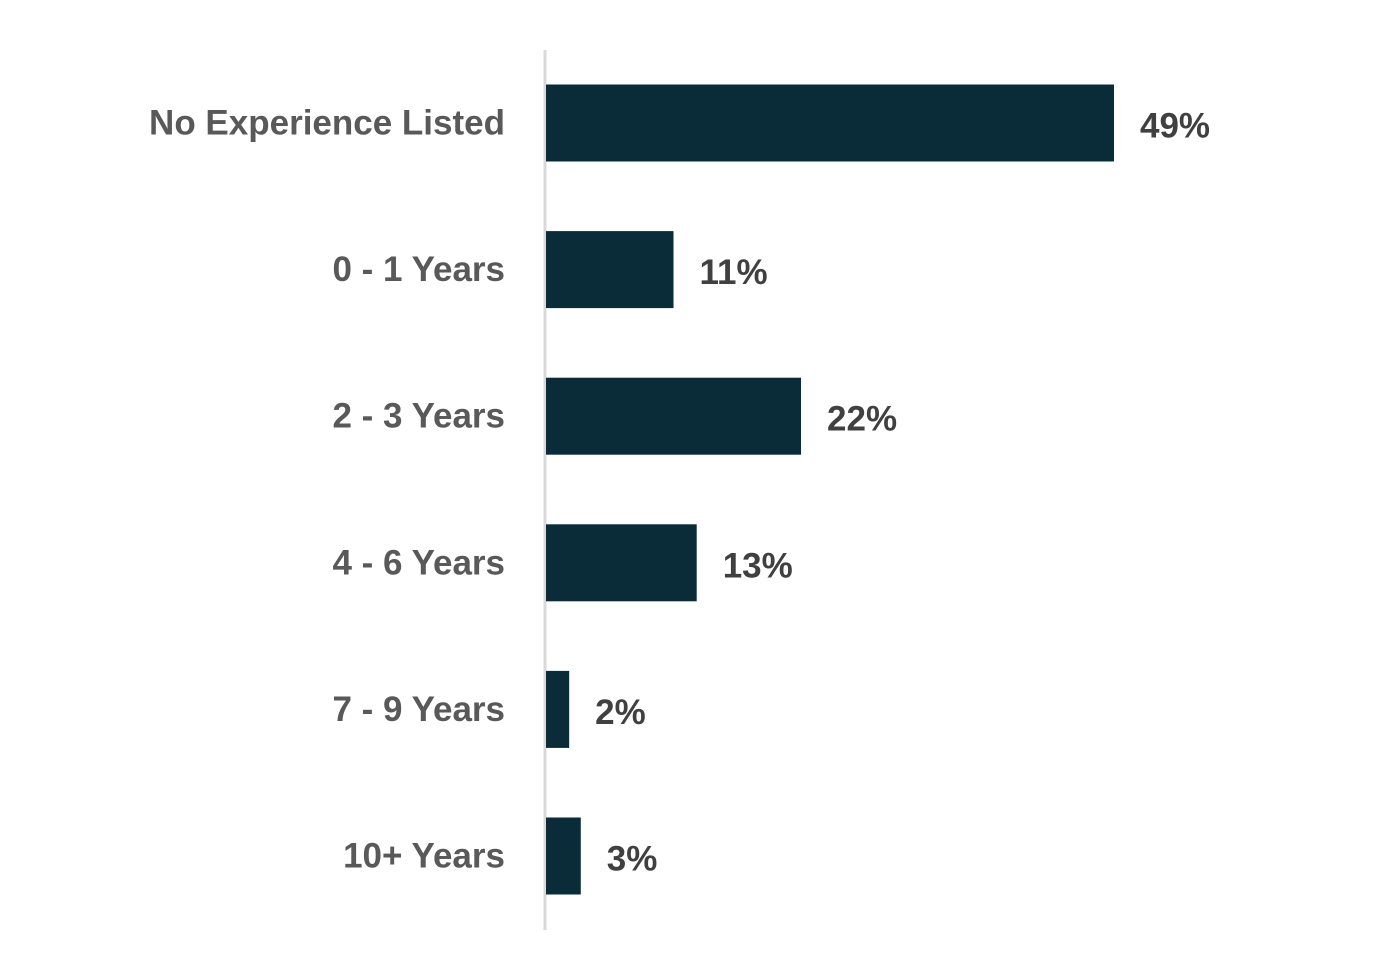 Image resolution: width=1381 pixels, height=980 pixels. What do you see at coordinates (862, 419) in the screenshot?
I see `data-label: 22%` at bounding box center [862, 419].